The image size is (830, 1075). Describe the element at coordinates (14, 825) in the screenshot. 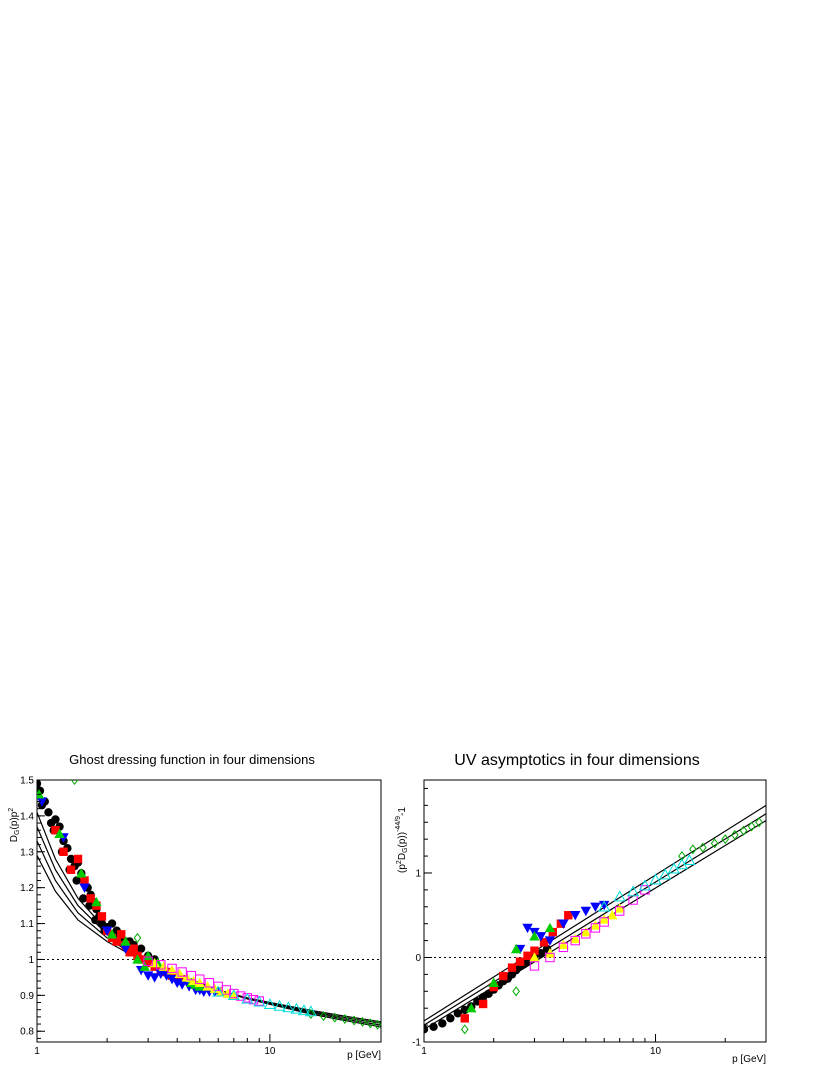

I see `left-y-axis-label: DG(p)p2` at that location.